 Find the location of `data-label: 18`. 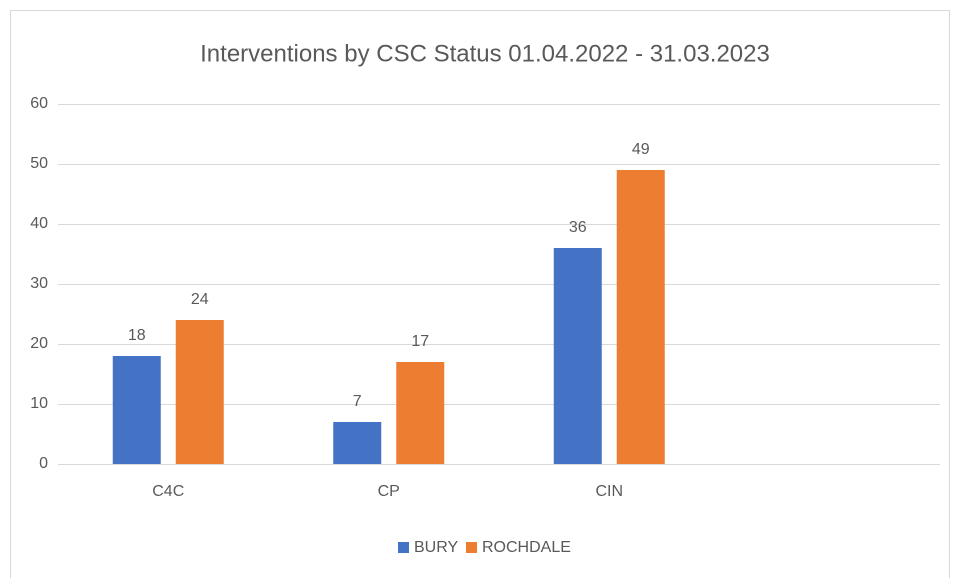

data-label: 18 is located at coordinates (137, 335).